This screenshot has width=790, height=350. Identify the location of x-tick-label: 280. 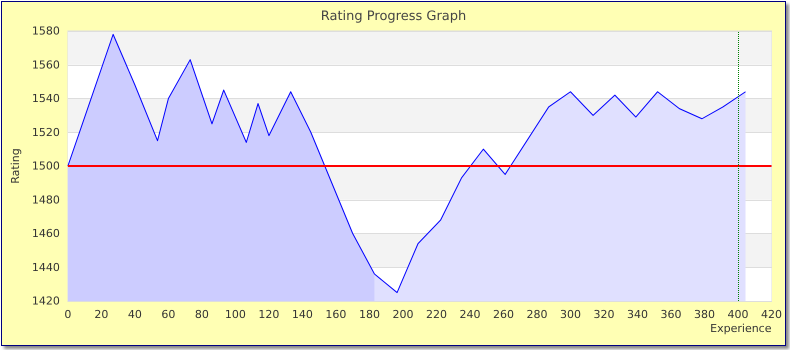
(537, 314).